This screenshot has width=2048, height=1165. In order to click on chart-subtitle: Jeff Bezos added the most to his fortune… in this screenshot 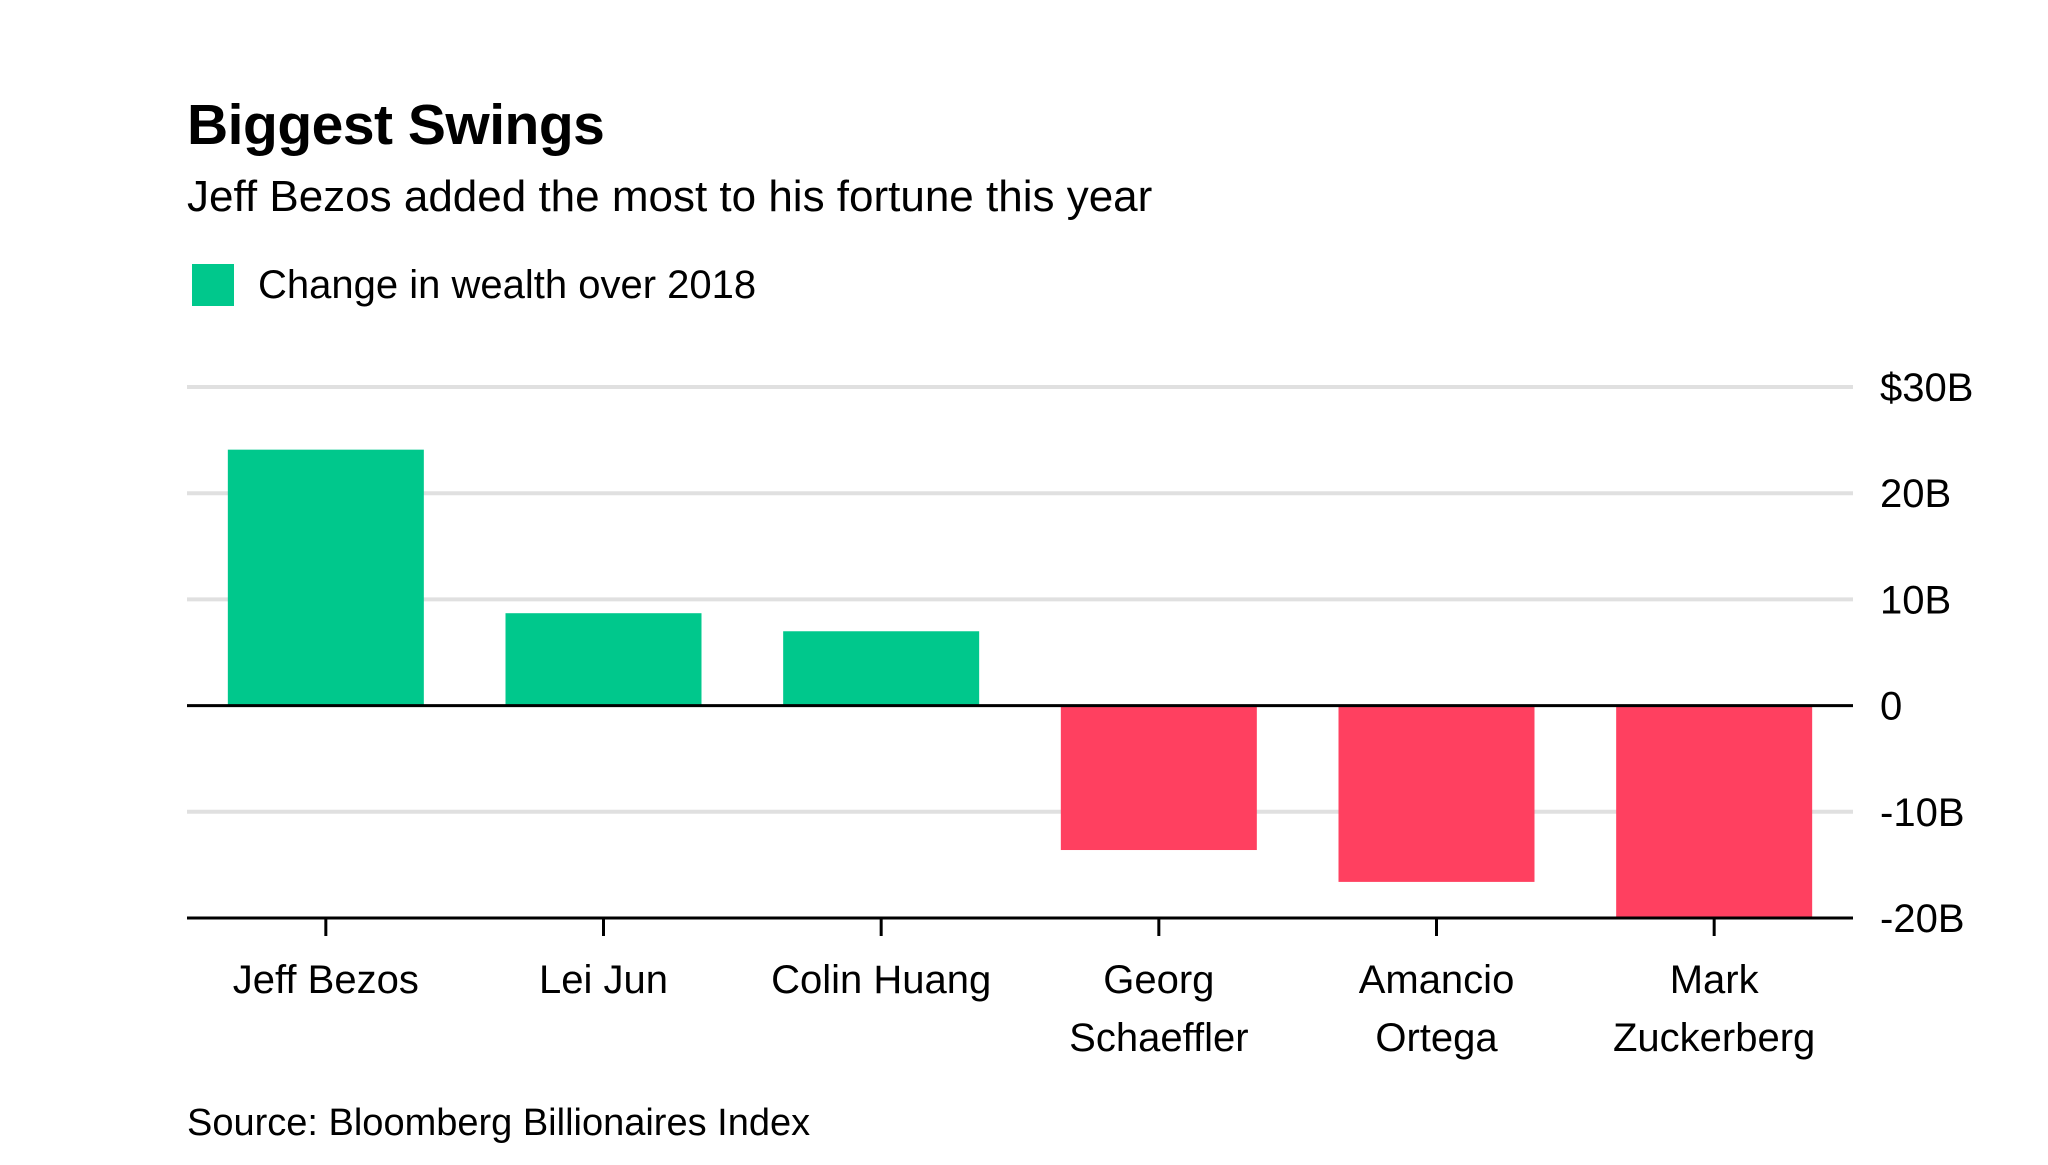, I will do `click(670, 196)`.